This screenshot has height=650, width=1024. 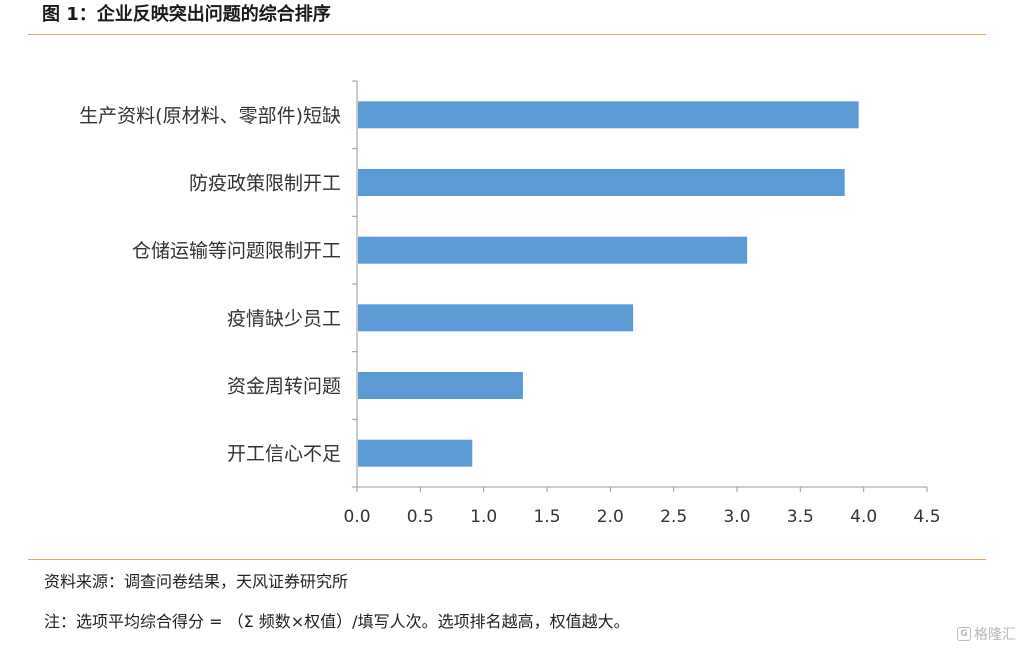 What do you see at coordinates (863, 517) in the screenshot?
I see `x-tick-label: 4.0` at bounding box center [863, 517].